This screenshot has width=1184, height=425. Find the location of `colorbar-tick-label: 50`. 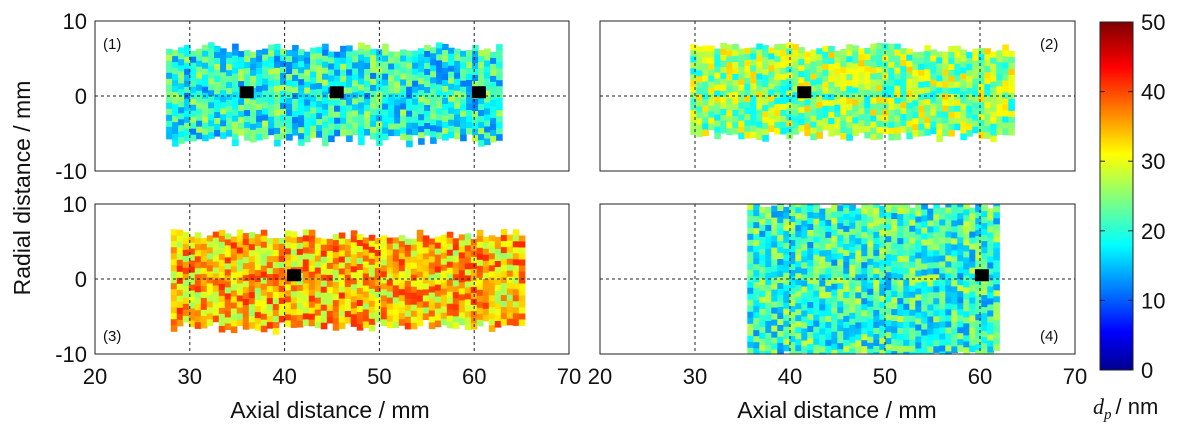

colorbar-tick-label: 50 is located at coordinates (1153, 22).